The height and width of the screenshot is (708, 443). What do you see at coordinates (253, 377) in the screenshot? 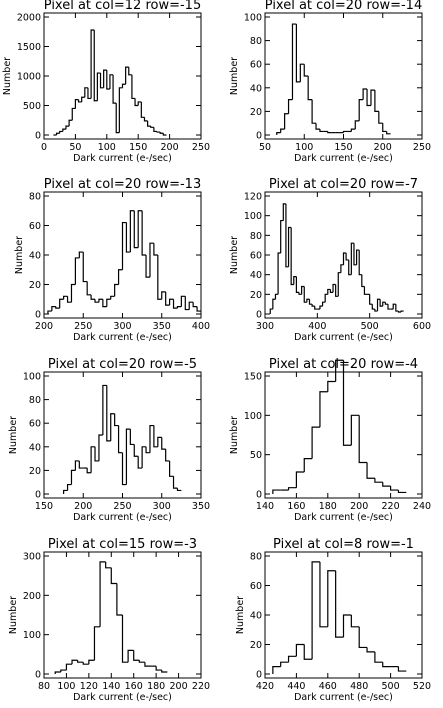
I see `y-tick-label: 150` at bounding box center [253, 377].